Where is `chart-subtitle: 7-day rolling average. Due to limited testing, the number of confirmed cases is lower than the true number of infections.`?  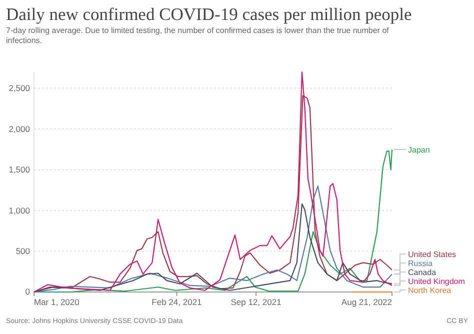 chart-subtitle: 7-day rolling average. Due to limited testing, the number of confirmed cases is lower than the true number of infections. is located at coordinates (198, 35).